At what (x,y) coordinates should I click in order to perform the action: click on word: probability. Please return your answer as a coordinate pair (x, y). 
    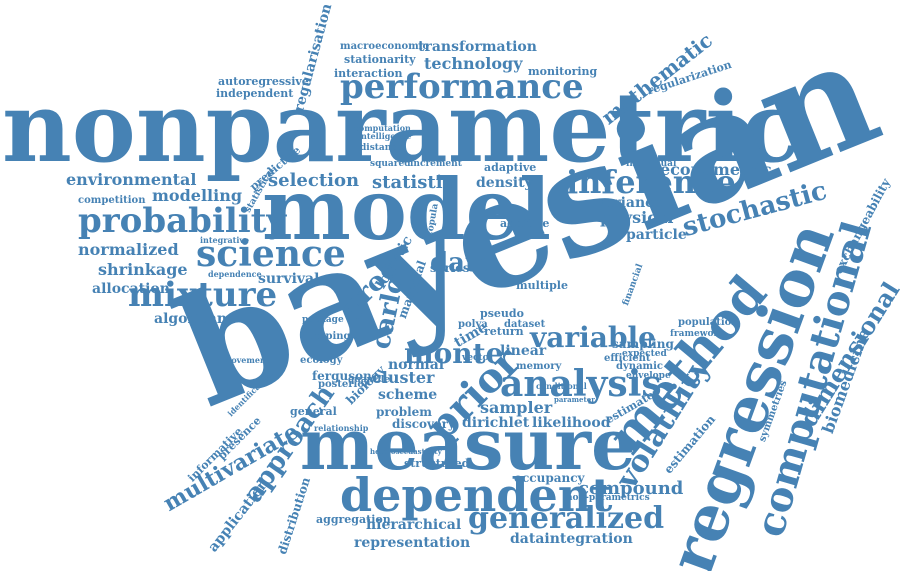
    Looking at the image, I should click on (182, 221).